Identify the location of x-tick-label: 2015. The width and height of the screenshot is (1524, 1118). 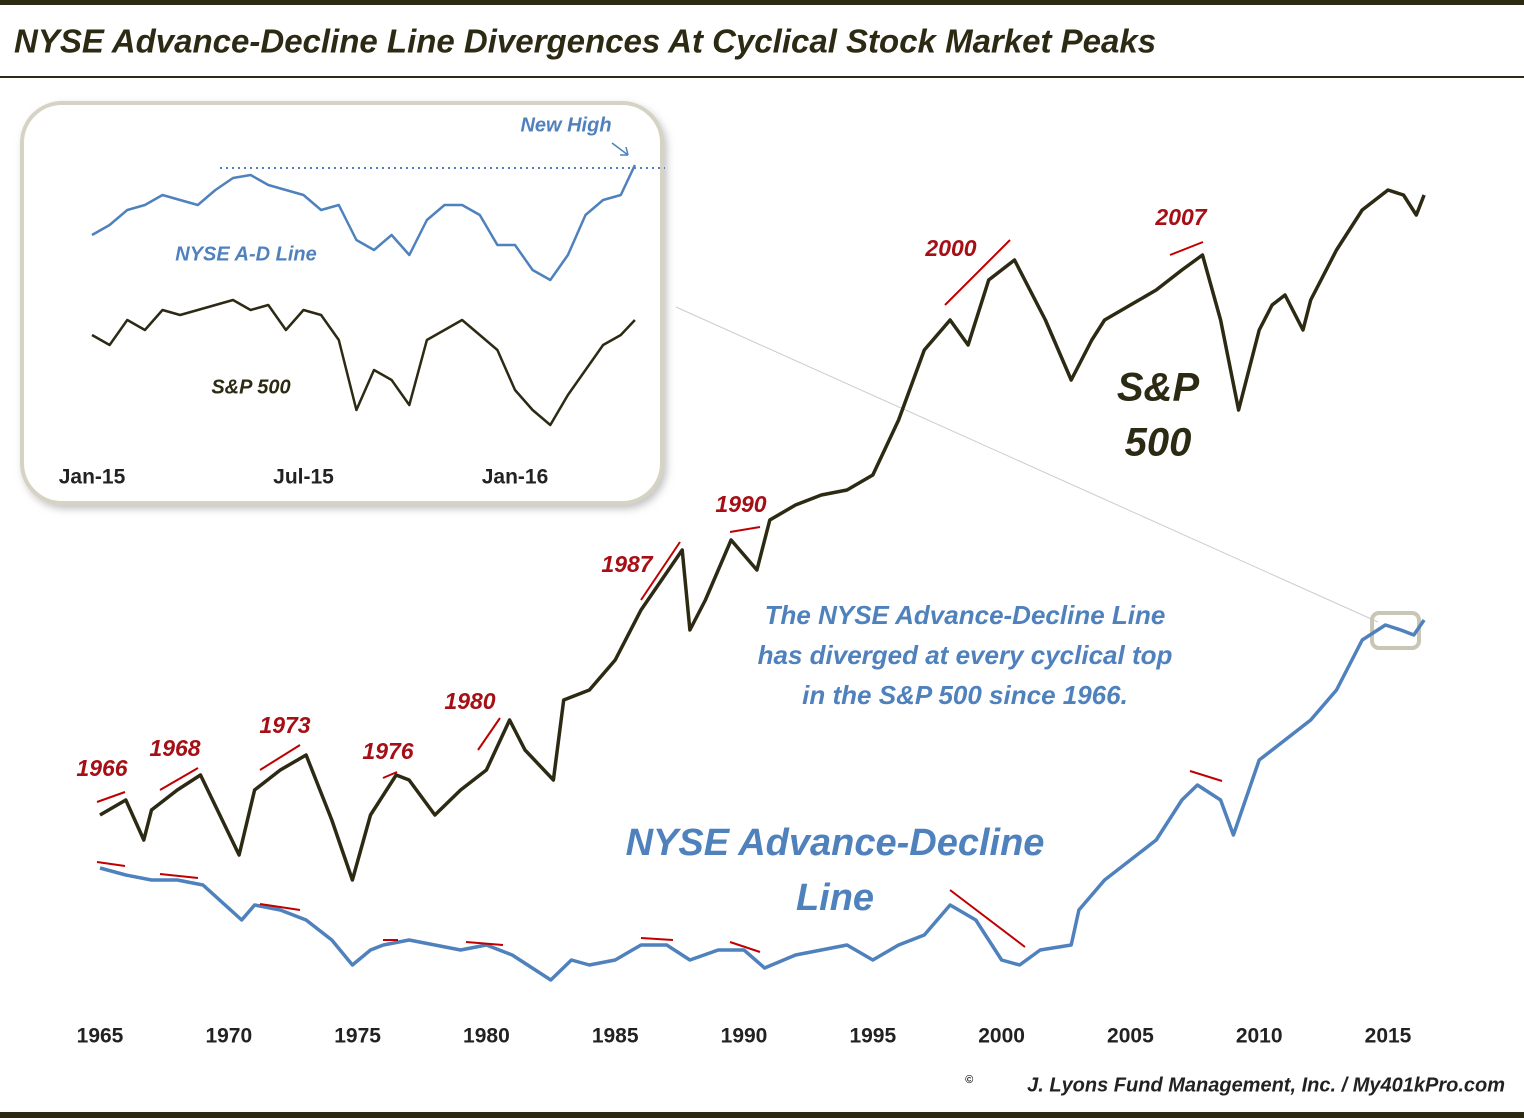
(1388, 1036).